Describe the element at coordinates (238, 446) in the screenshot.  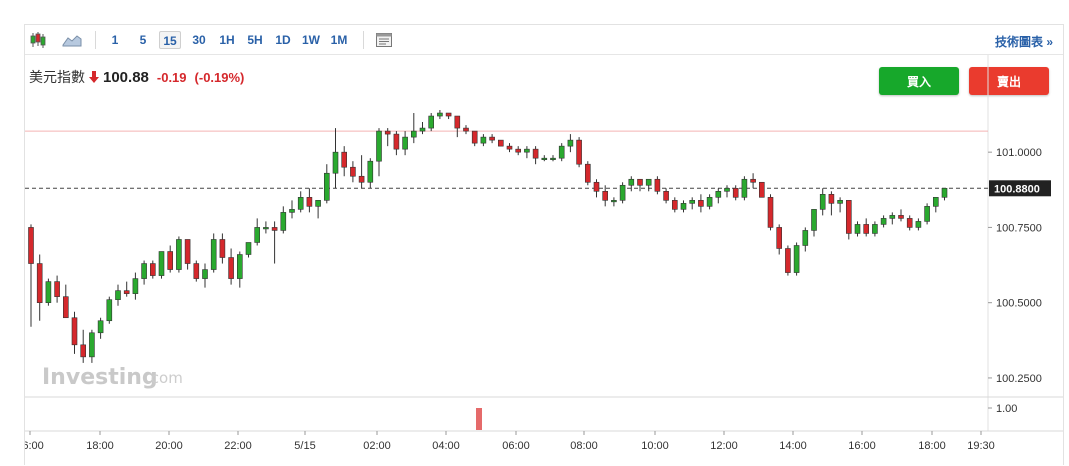
I see `time-tick-label: 22:00` at that location.